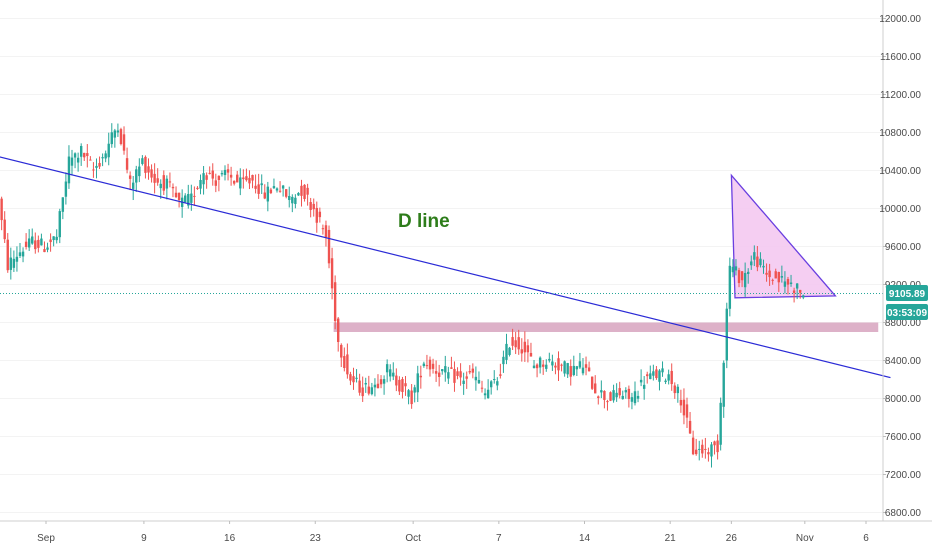 This screenshot has height=550, width=932. I want to click on support-zone, so click(606, 327).